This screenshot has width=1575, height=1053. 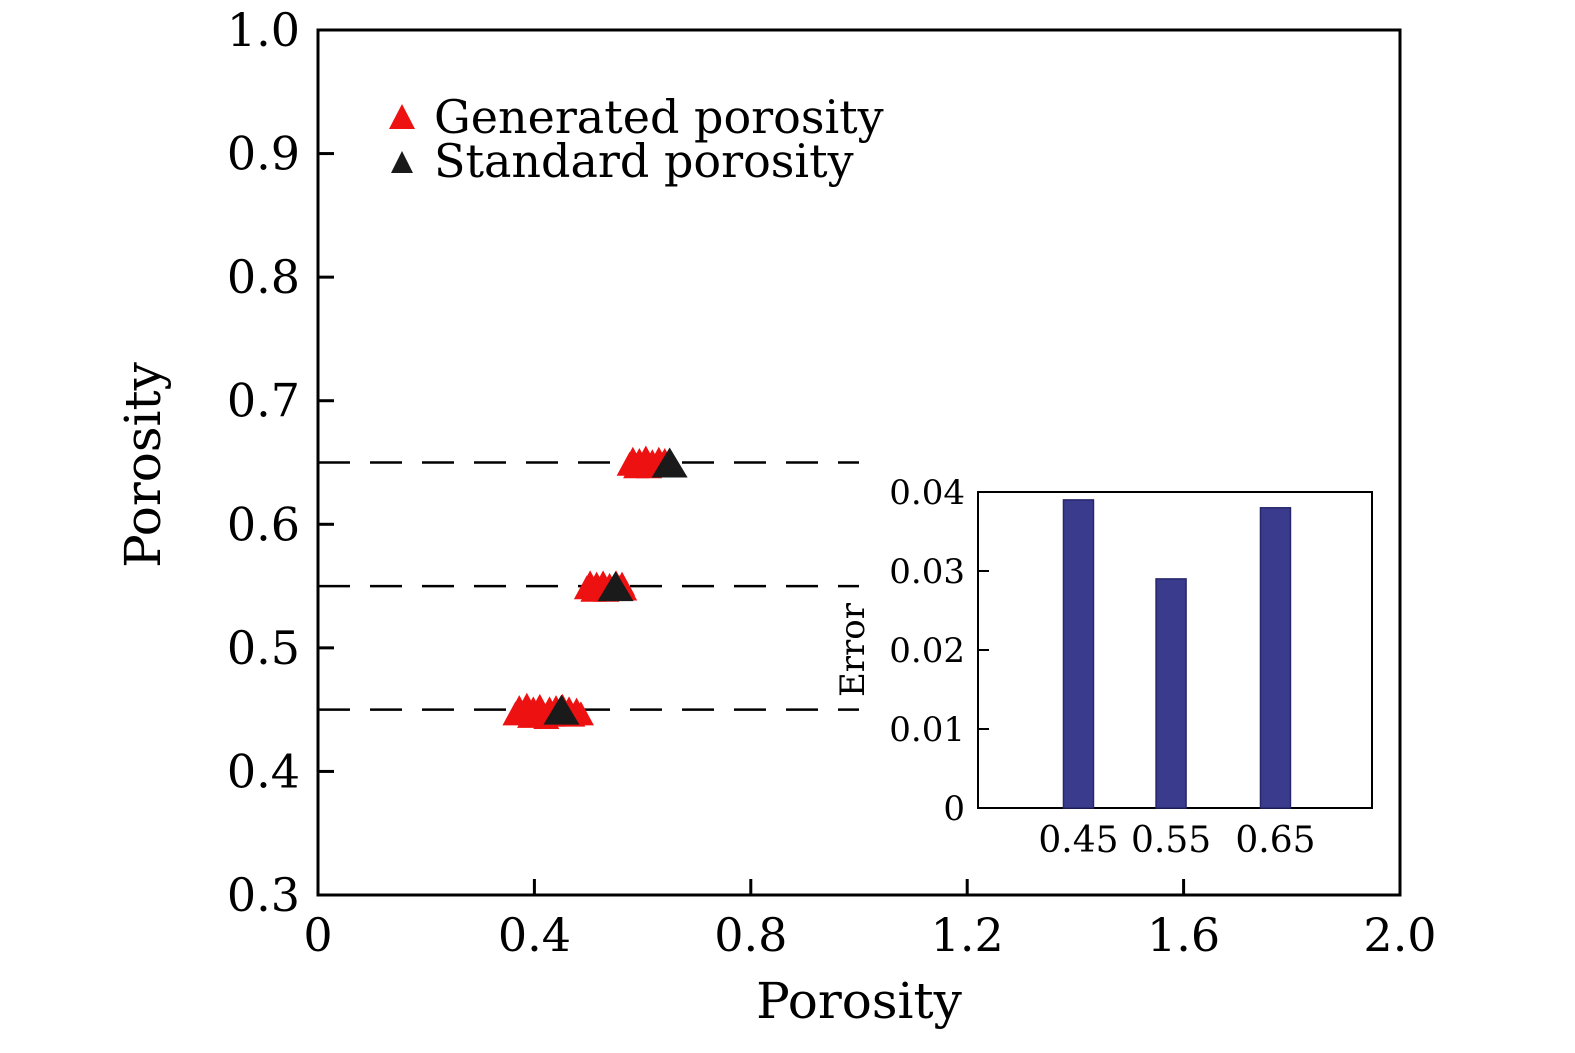 I want to click on x-tick-label: 0.4, so click(x=534, y=935).